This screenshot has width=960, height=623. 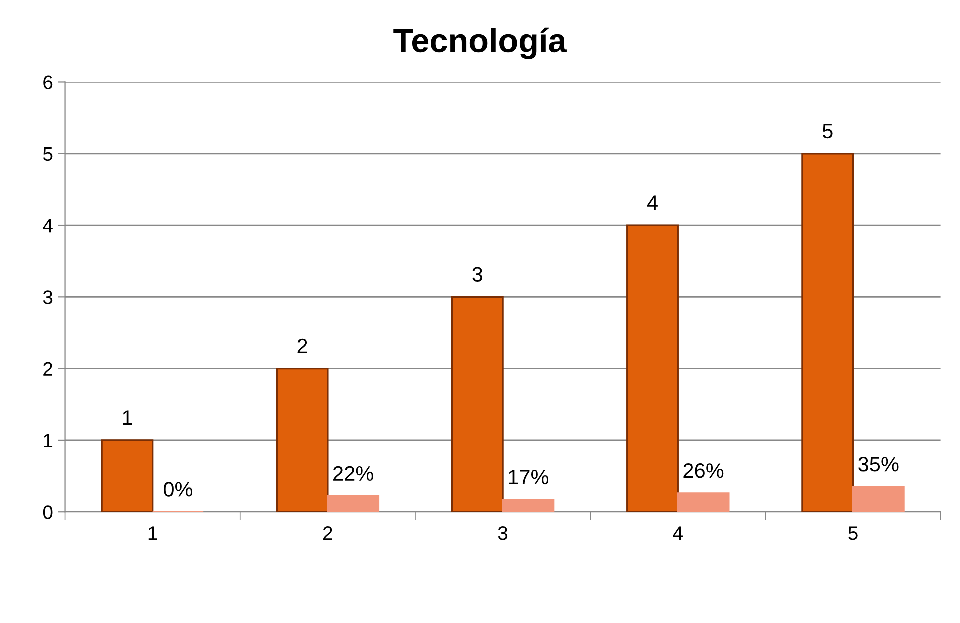 What do you see at coordinates (477, 274) in the screenshot?
I see `data-label: 3` at bounding box center [477, 274].